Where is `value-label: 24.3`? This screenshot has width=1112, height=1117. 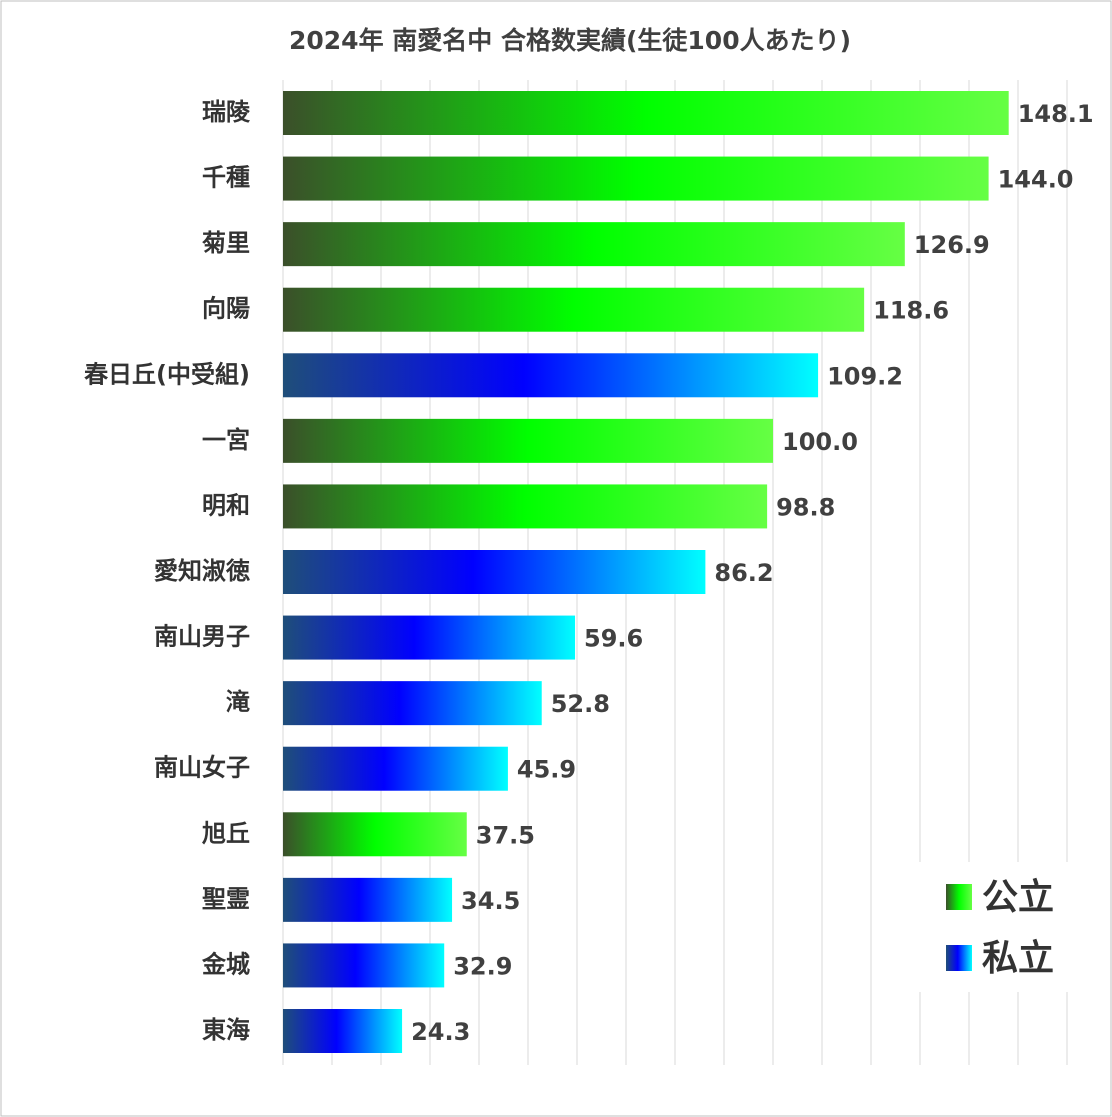
value-label: 24.3 is located at coordinates (440, 1032).